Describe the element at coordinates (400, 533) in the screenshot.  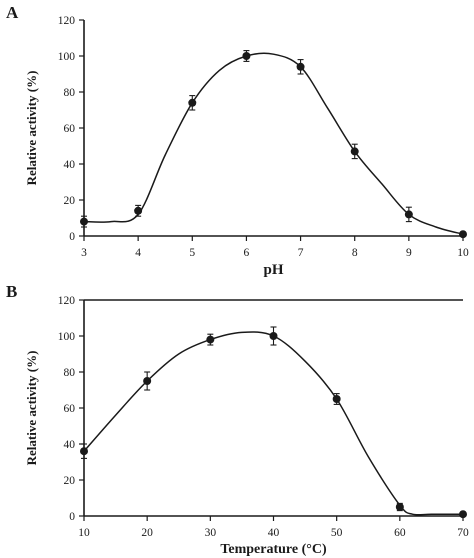
I see `x-tick-label: 60` at that location.